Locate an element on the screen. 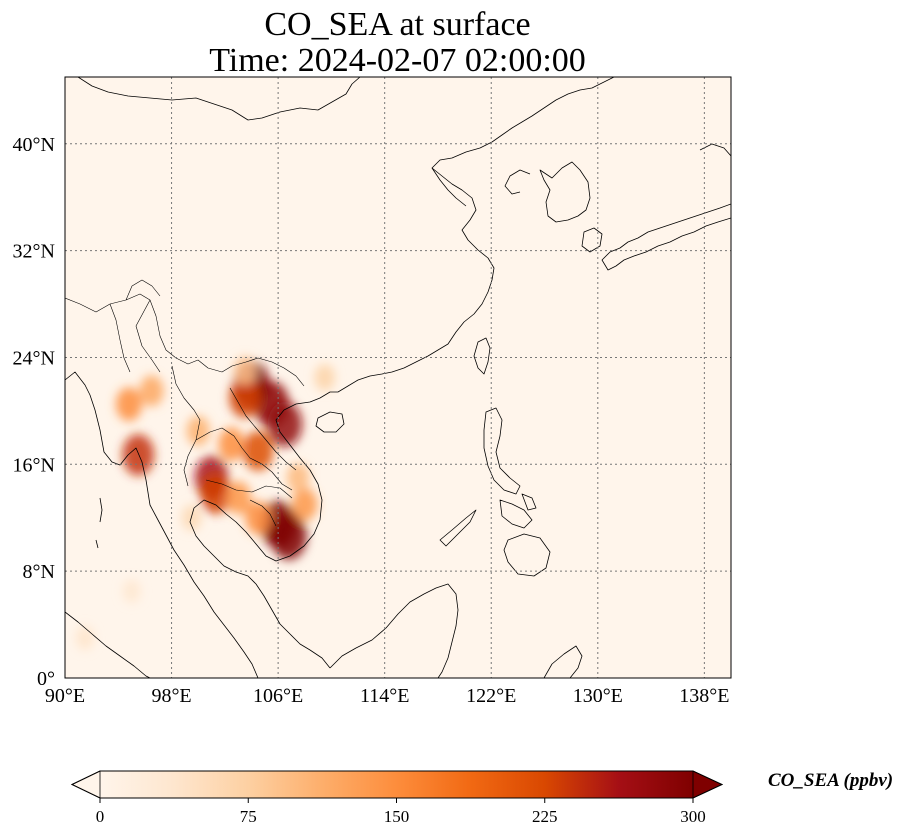 The height and width of the screenshot is (836, 916). colorbar-gradient is located at coordinates (396, 784).